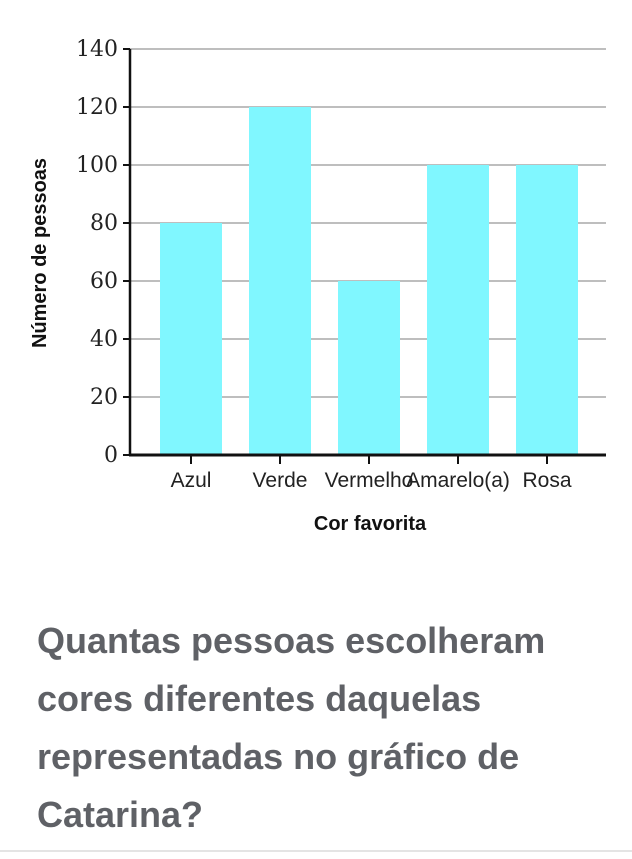 This screenshot has height=859, width=632. I want to click on y-tick-label: 60, so click(104, 281).